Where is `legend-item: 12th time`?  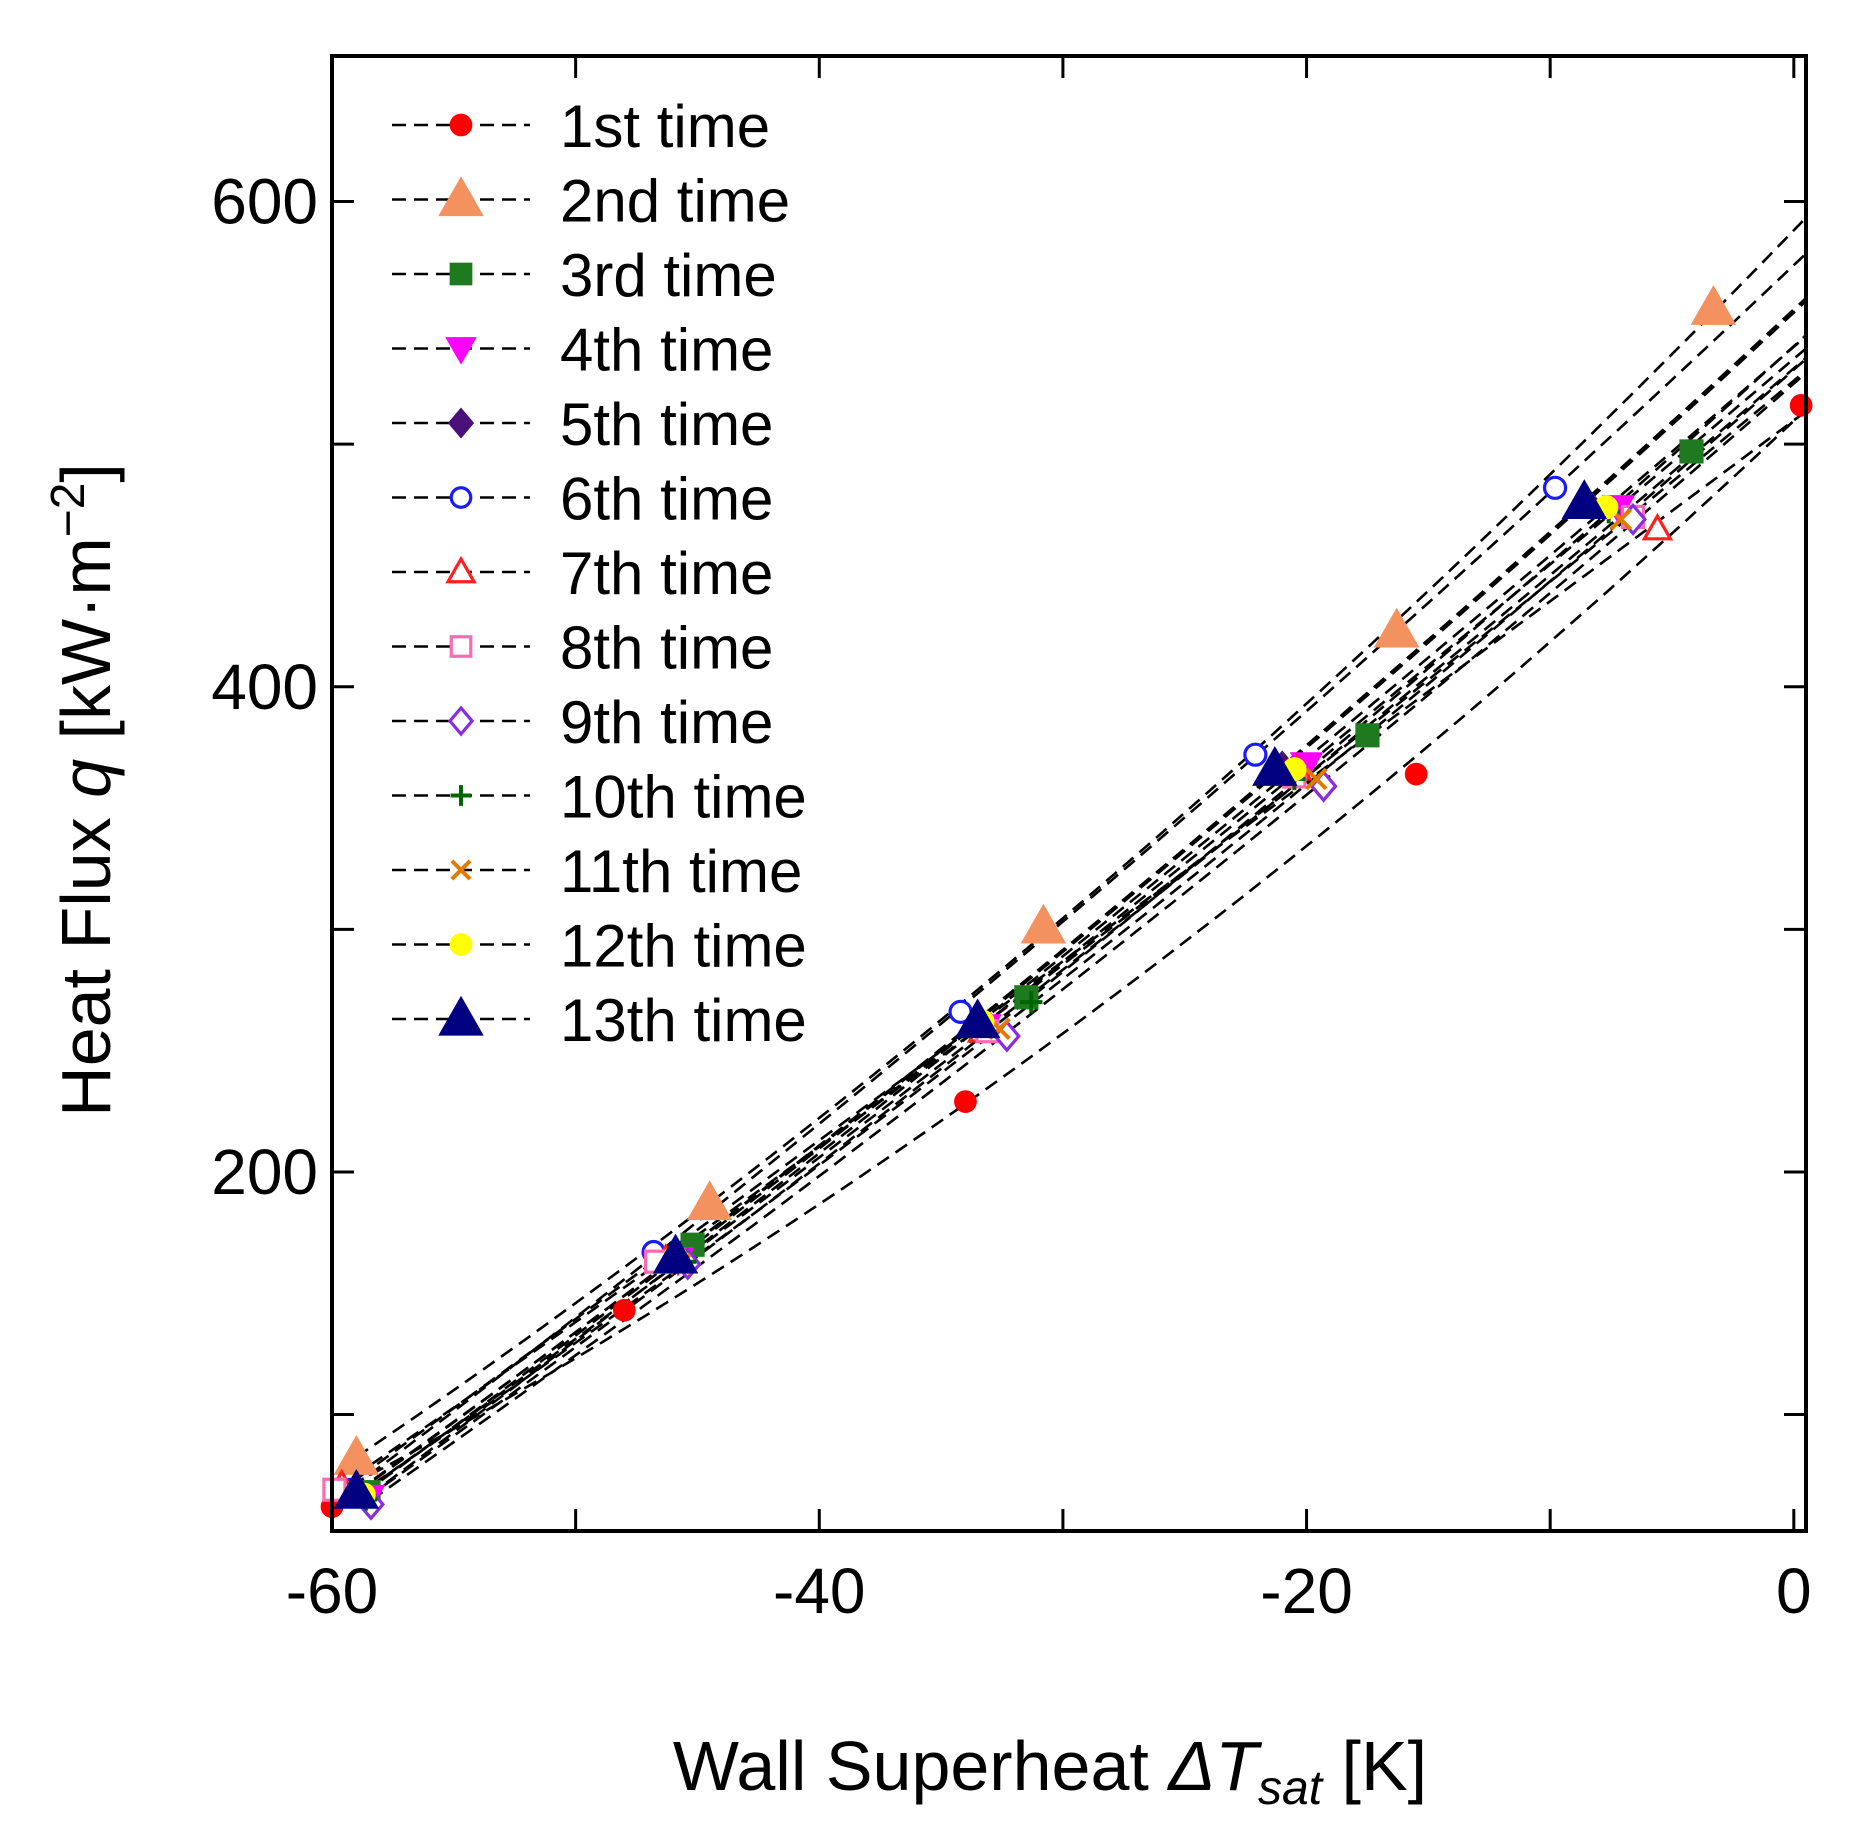 legend-item: 12th time is located at coordinates (599, 946).